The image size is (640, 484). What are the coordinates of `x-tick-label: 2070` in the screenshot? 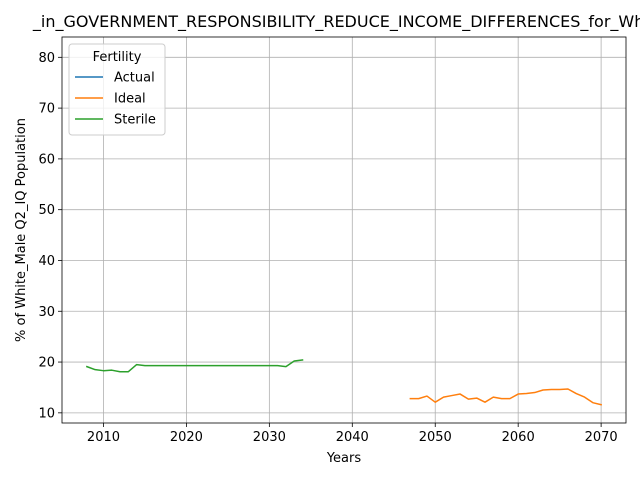 It's located at (601, 437).